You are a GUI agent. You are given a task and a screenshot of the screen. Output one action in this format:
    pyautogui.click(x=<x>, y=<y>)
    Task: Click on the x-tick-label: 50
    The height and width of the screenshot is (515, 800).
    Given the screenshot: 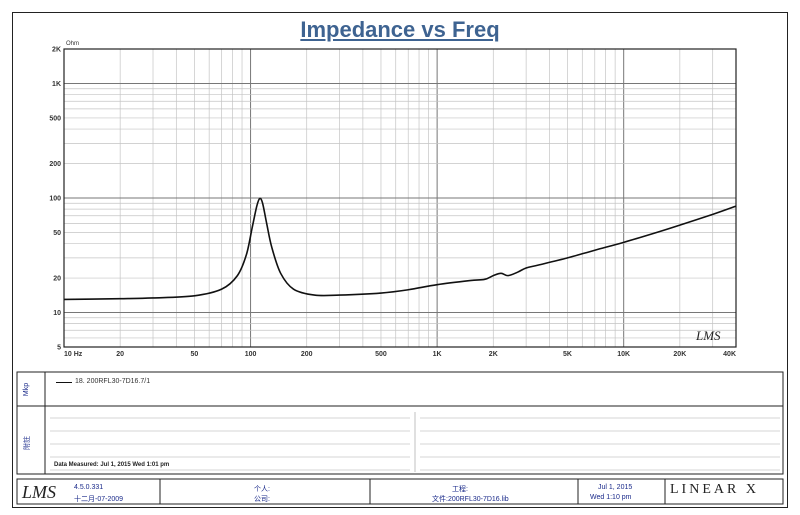 What is the action you would take?
    pyautogui.click(x=195, y=354)
    